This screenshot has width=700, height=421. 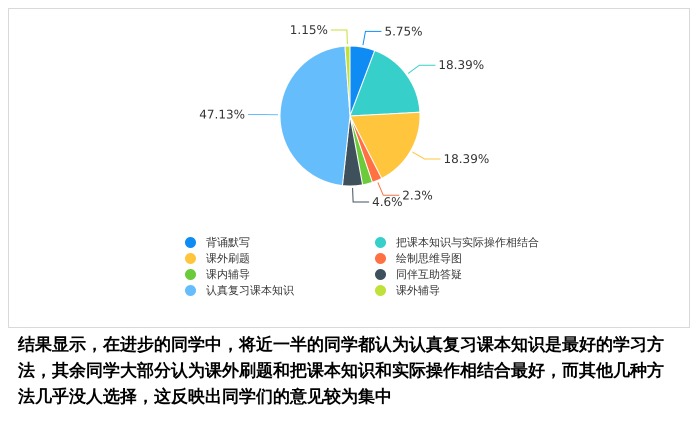 I want to click on legend-label: 同伴互助答疑, so click(x=429, y=274).